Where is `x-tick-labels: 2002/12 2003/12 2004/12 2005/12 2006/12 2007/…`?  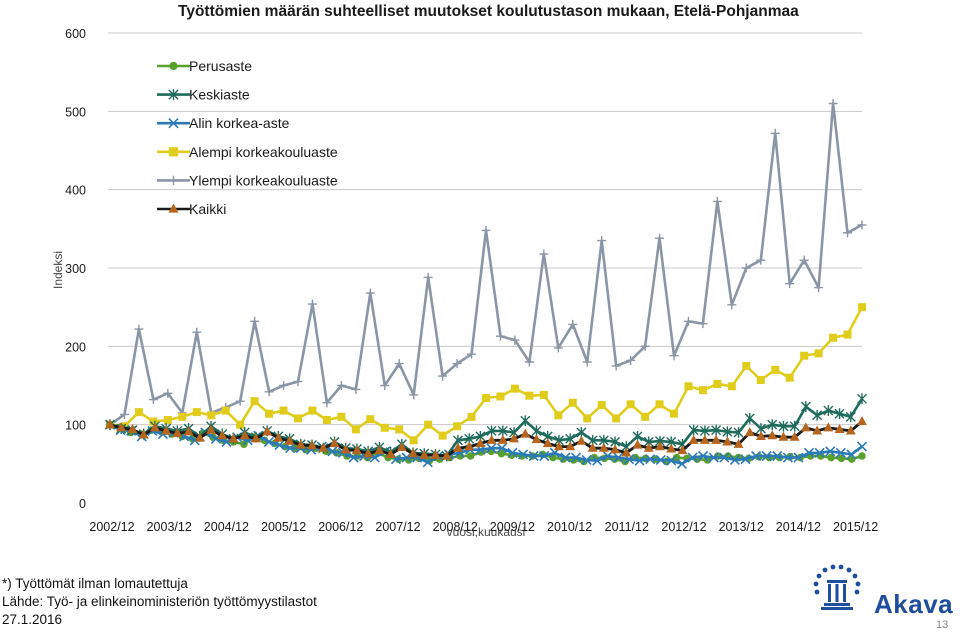 x-tick-labels: 2002/12 2003/12 2004/12 2005/12 2006/12 2007/… is located at coordinates (483, 527).